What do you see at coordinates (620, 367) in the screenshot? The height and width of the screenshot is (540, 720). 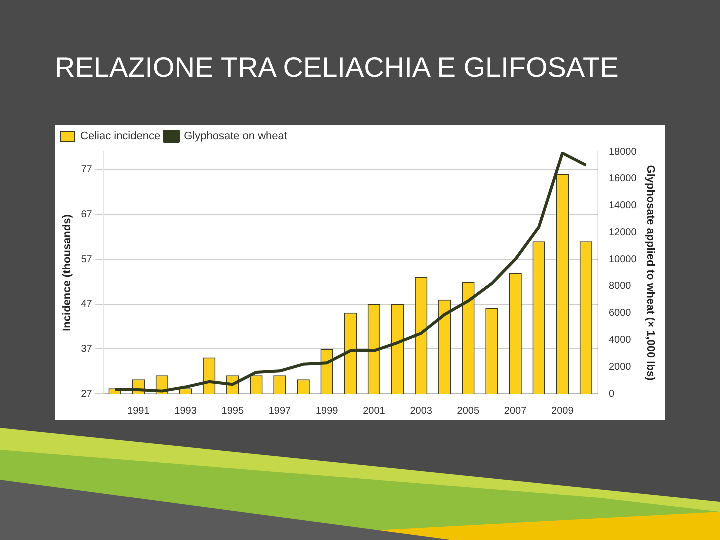 I see `y2-tick-label: 2000` at bounding box center [620, 367].